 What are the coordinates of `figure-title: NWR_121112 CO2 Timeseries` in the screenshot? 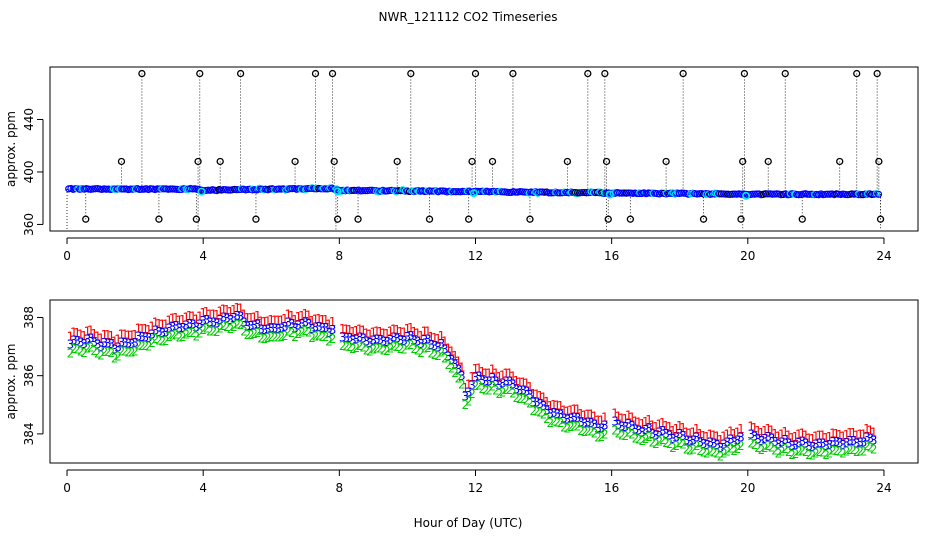 It's located at (468, 17).